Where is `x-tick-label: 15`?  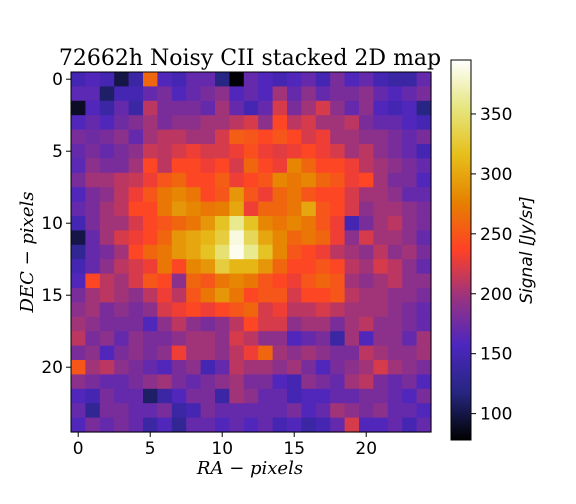
x-tick-label: 15 is located at coordinates (294, 449).